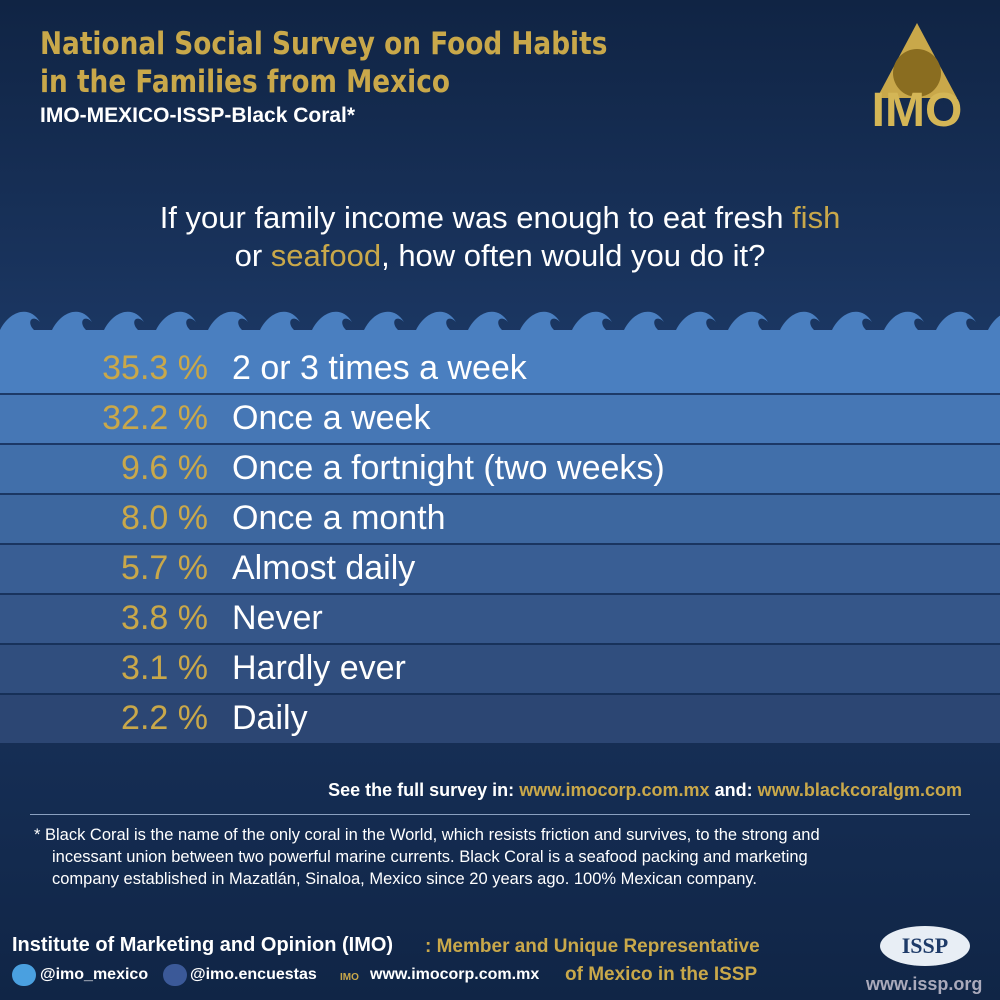 Image resolution: width=1000 pixels, height=1000 pixels. Describe the element at coordinates (573, 255) in the screenshot. I see `question-text: , how often would you do it?` at that location.